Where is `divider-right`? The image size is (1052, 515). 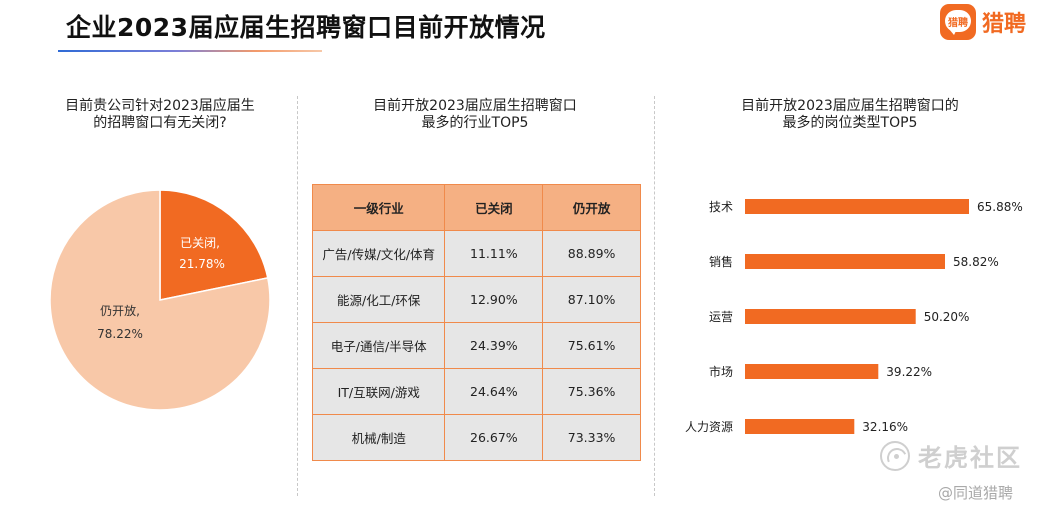 divider-right is located at coordinates (654, 296).